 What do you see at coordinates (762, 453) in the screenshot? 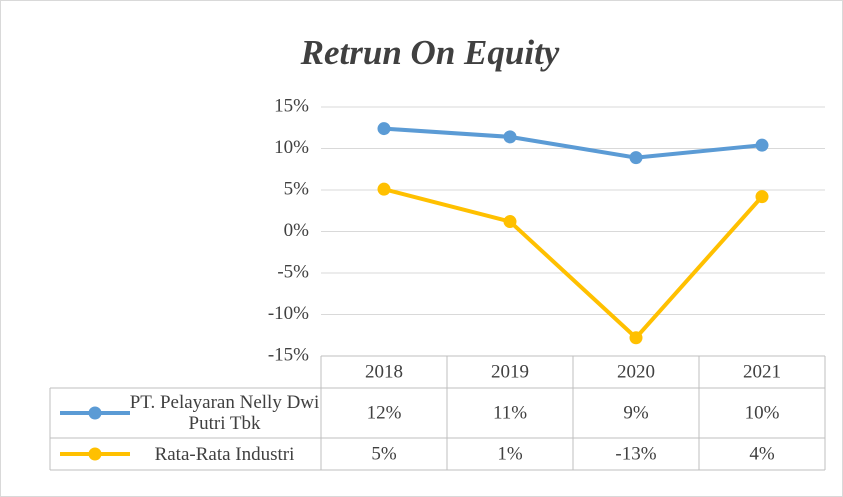
I see `data-label: 4%` at bounding box center [762, 453].